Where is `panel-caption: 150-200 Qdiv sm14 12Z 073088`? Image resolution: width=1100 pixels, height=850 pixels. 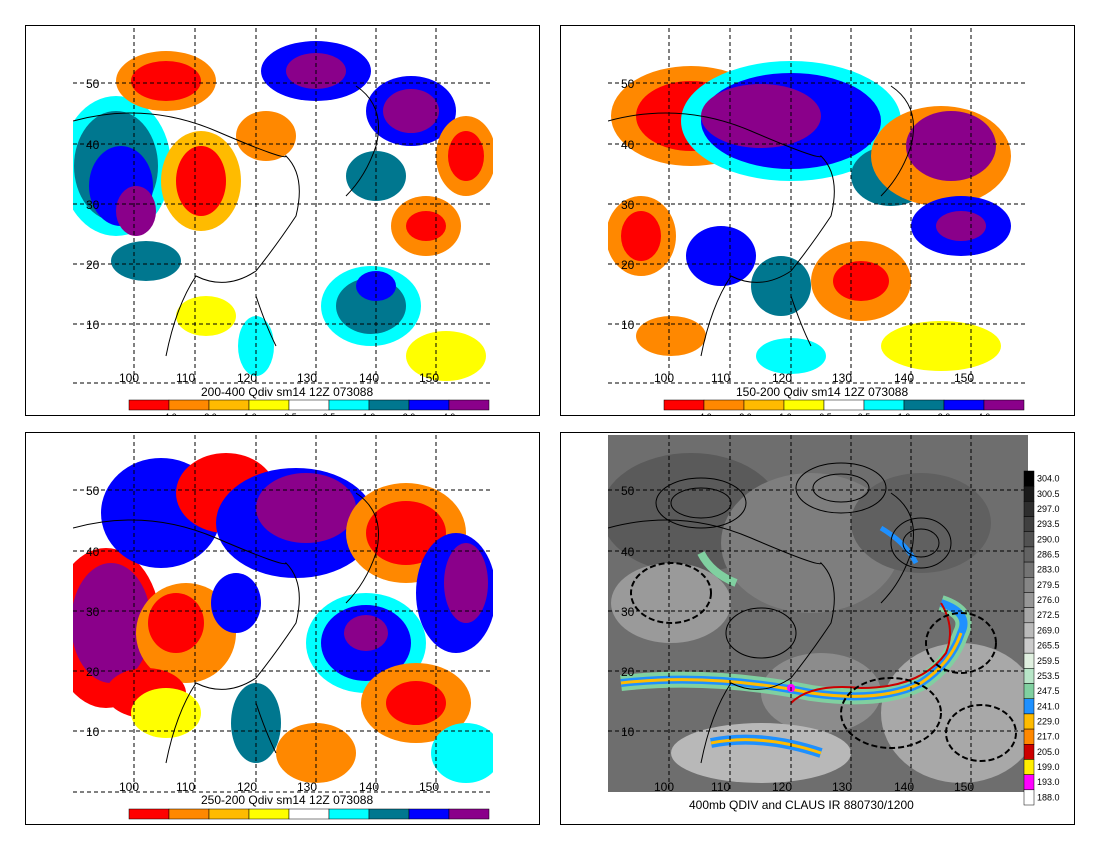 panel-caption: 150-200 Qdiv sm14 12Z 073088 is located at coordinates (822, 392).